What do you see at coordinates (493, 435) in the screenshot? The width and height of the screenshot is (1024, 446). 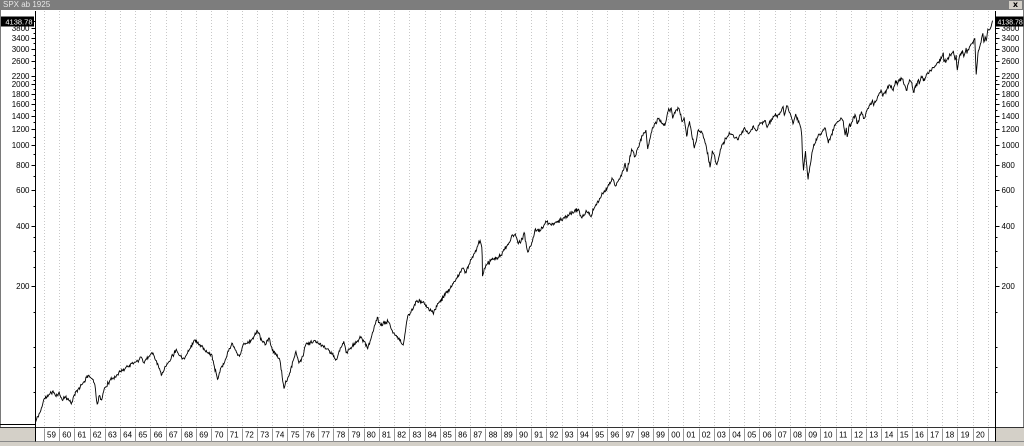 I see `x-axis-year-label: 88` at bounding box center [493, 435].